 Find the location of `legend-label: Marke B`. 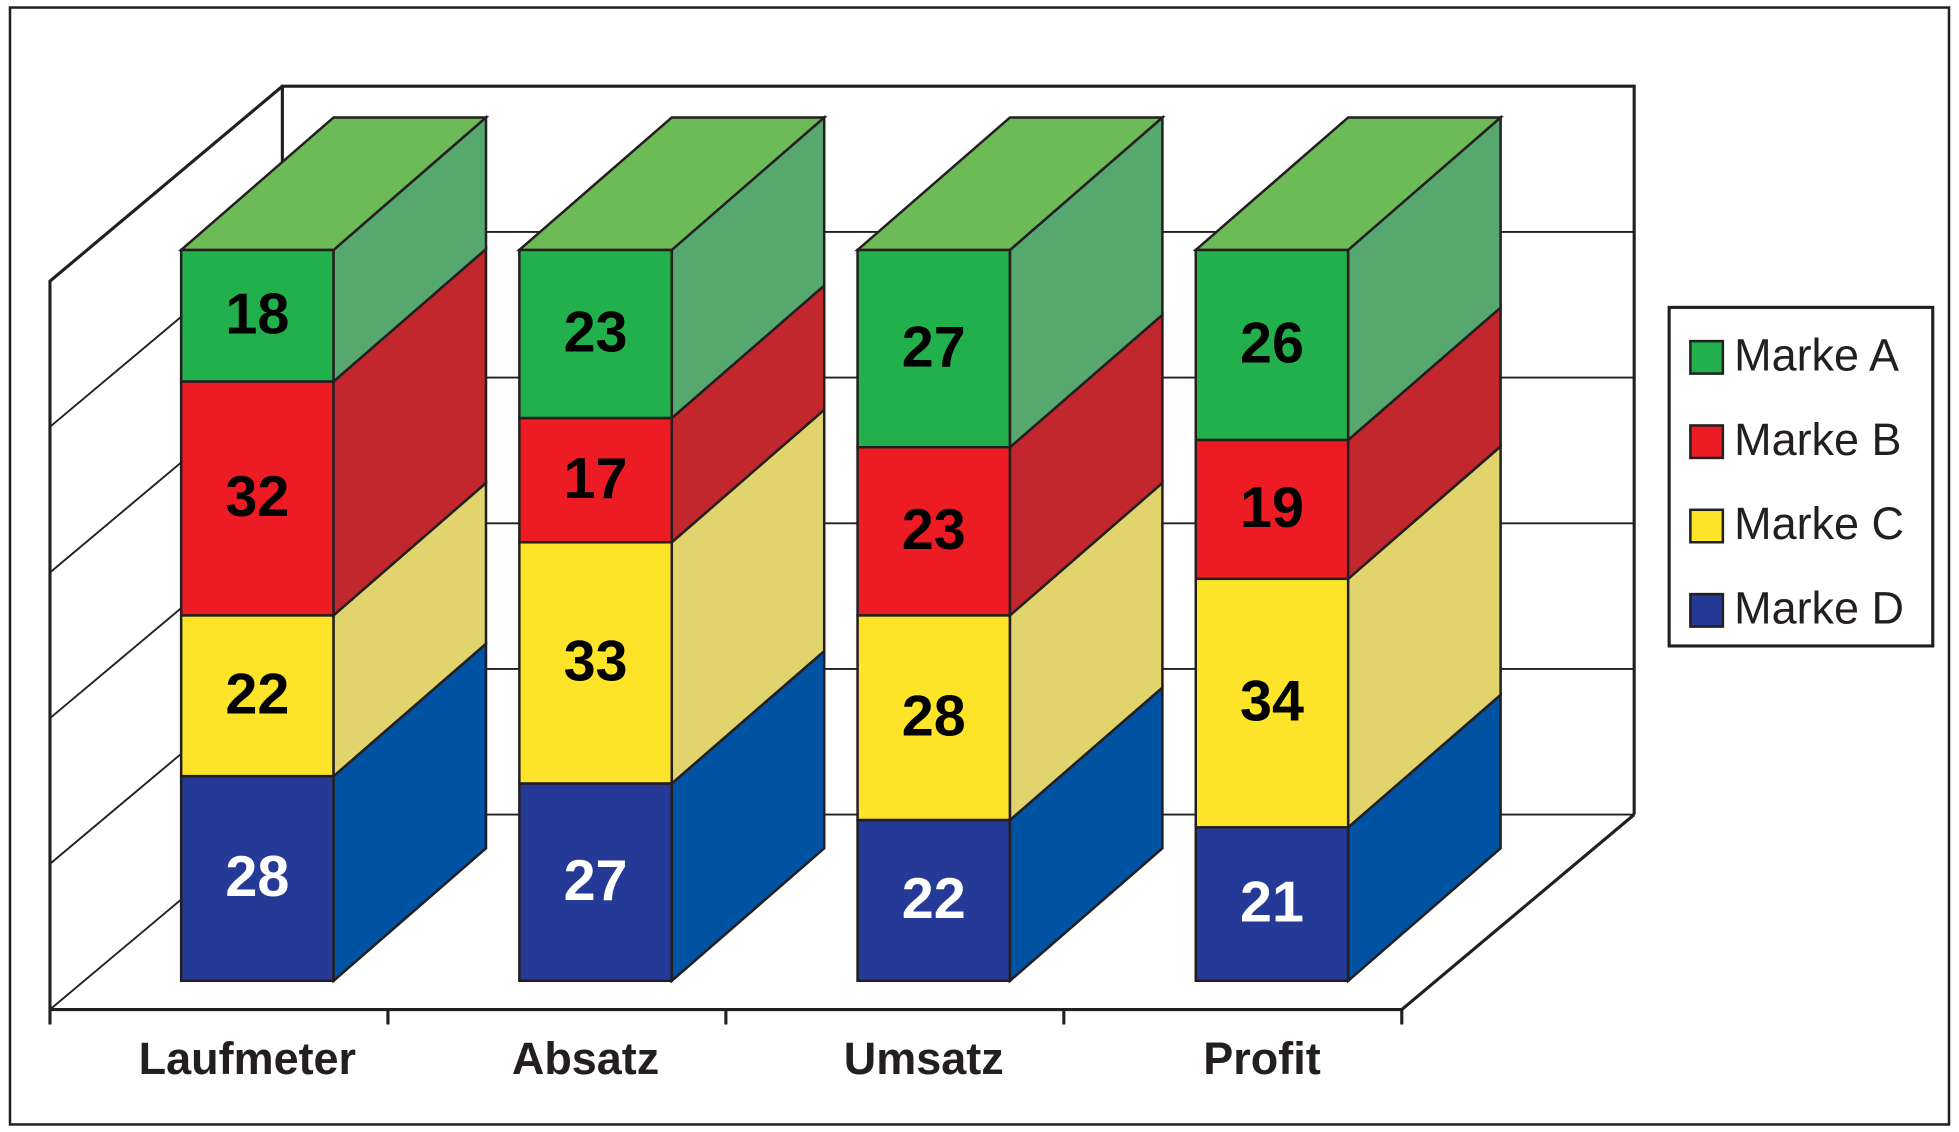

legend-label: Marke B is located at coordinates (1817, 439).